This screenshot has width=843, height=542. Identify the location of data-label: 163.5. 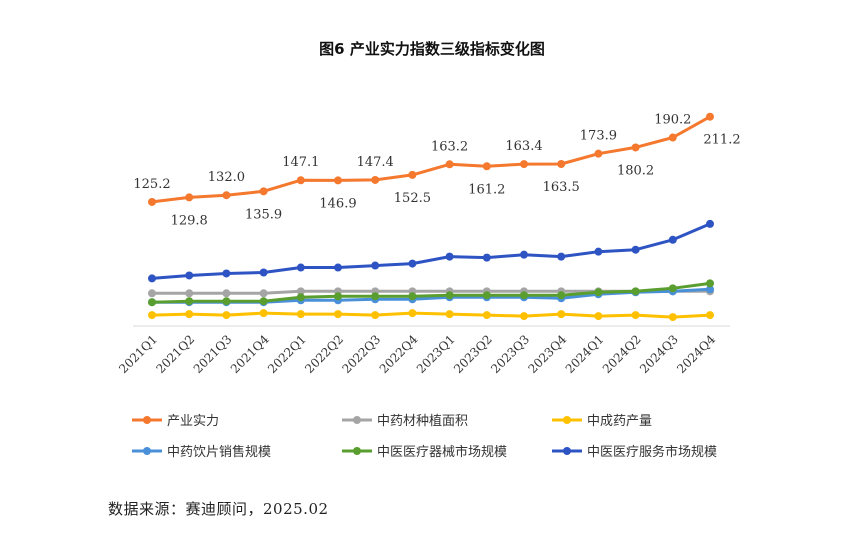
(561, 187).